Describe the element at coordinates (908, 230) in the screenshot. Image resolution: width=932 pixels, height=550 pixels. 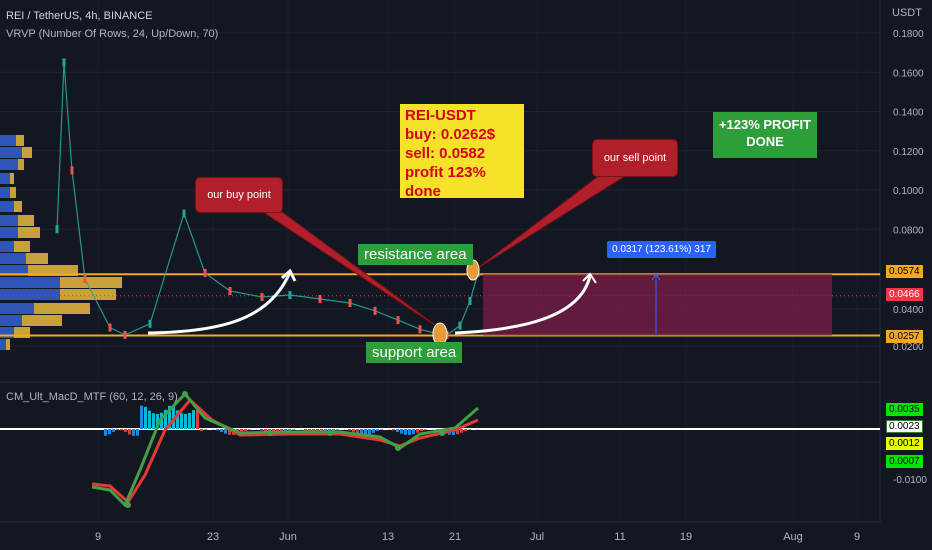
I see `price-tick-label: 0.0800` at that location.